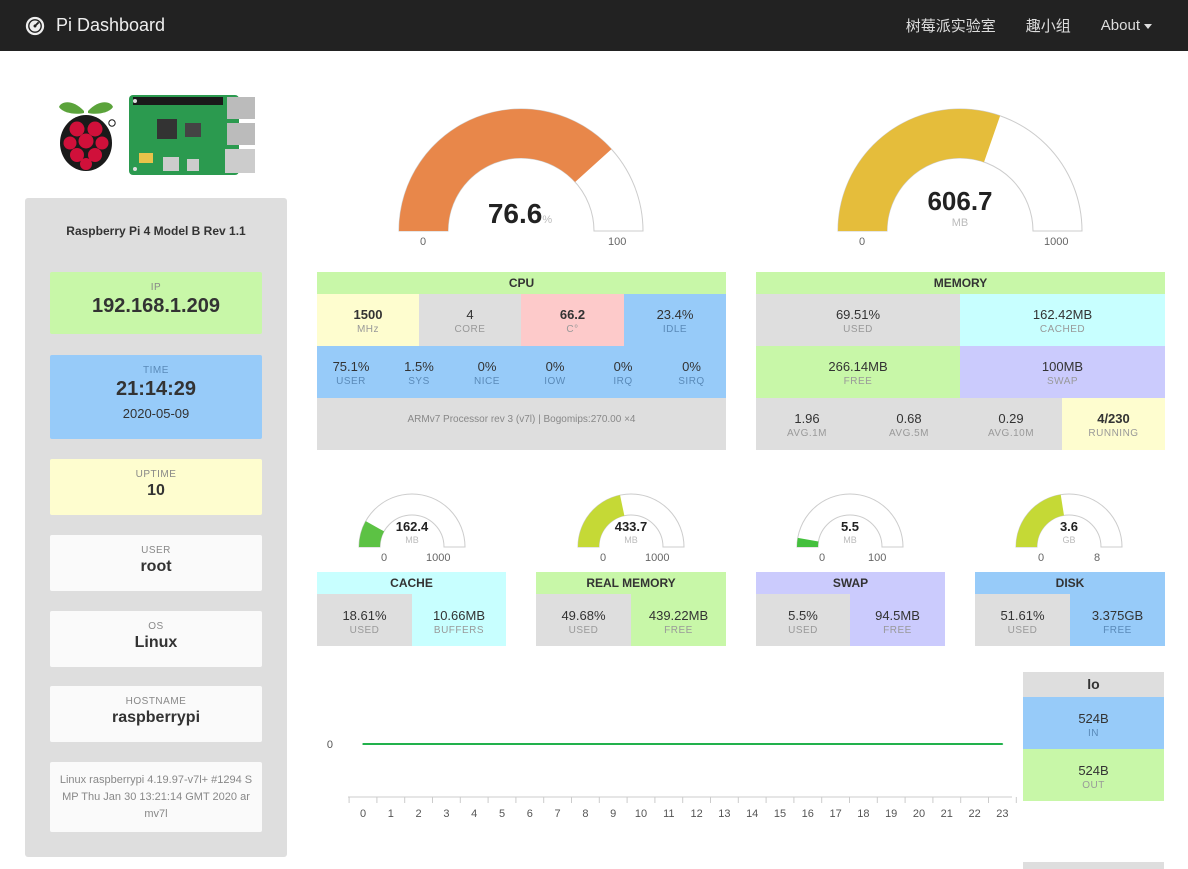 The width and height of the screenshot is (1188, 869). What do you see at coordinates (850, 526) in the screenshot?
I see `swap-gauge-value: 5.5` at bounding box center [850, 526].